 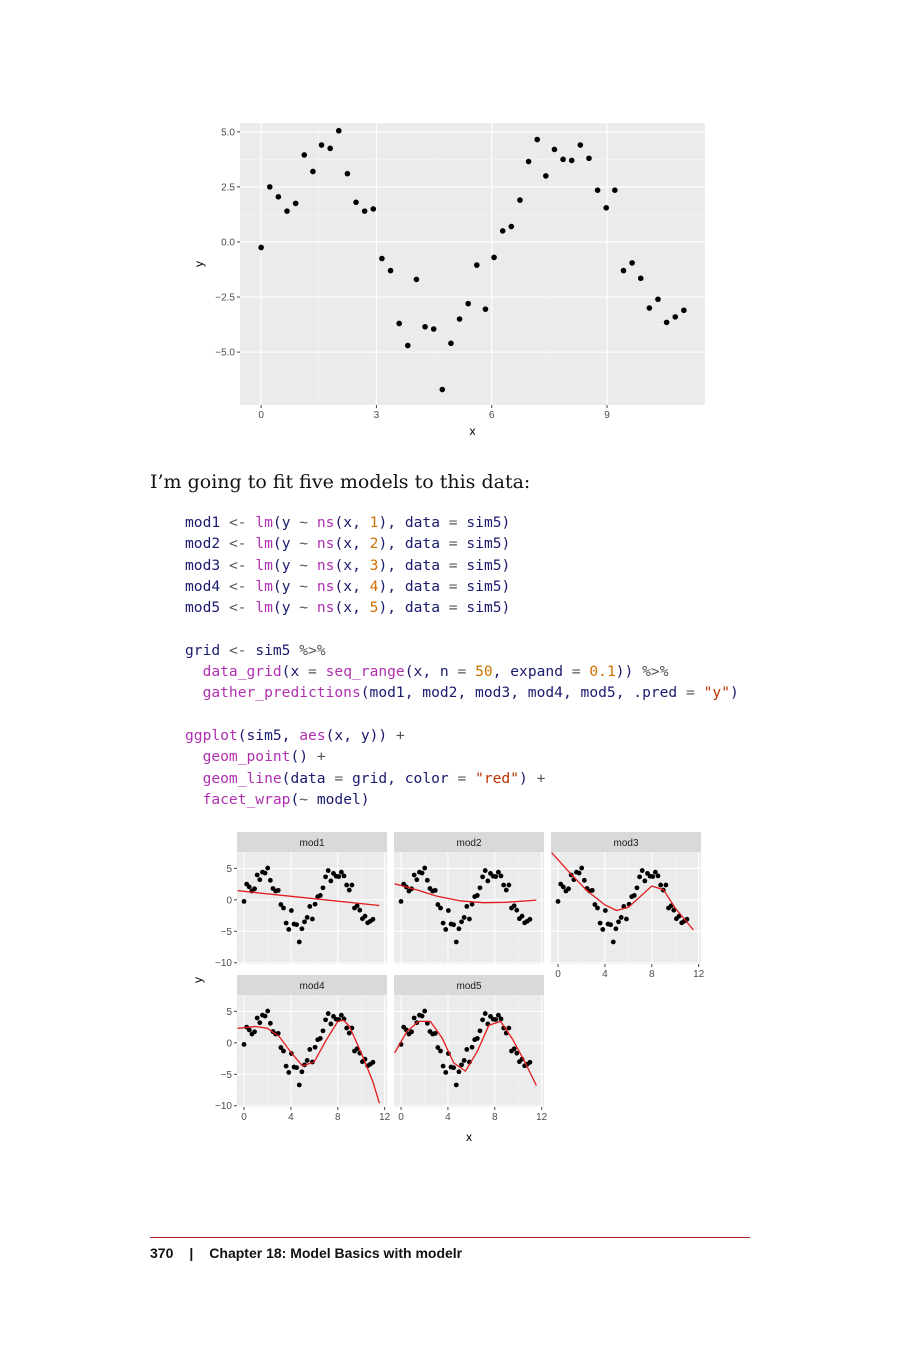 I want to click on y-axis-title: y, so click(x=199, y=264).